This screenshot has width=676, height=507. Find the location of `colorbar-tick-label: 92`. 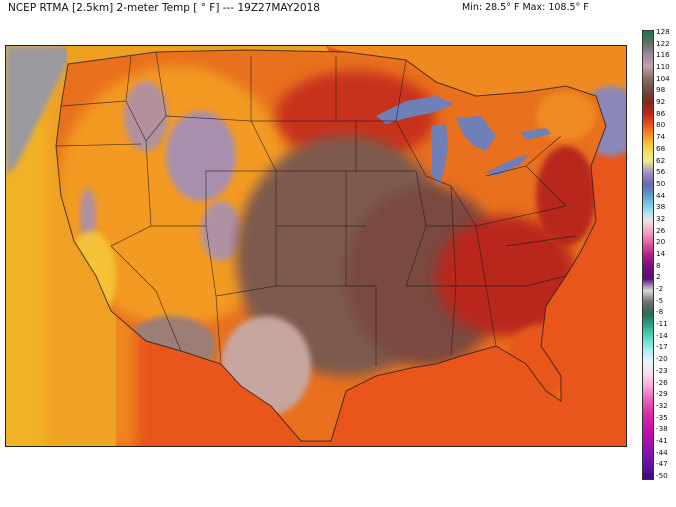

colorbar-tick-label: 92 is located at coordinates (661, 102).